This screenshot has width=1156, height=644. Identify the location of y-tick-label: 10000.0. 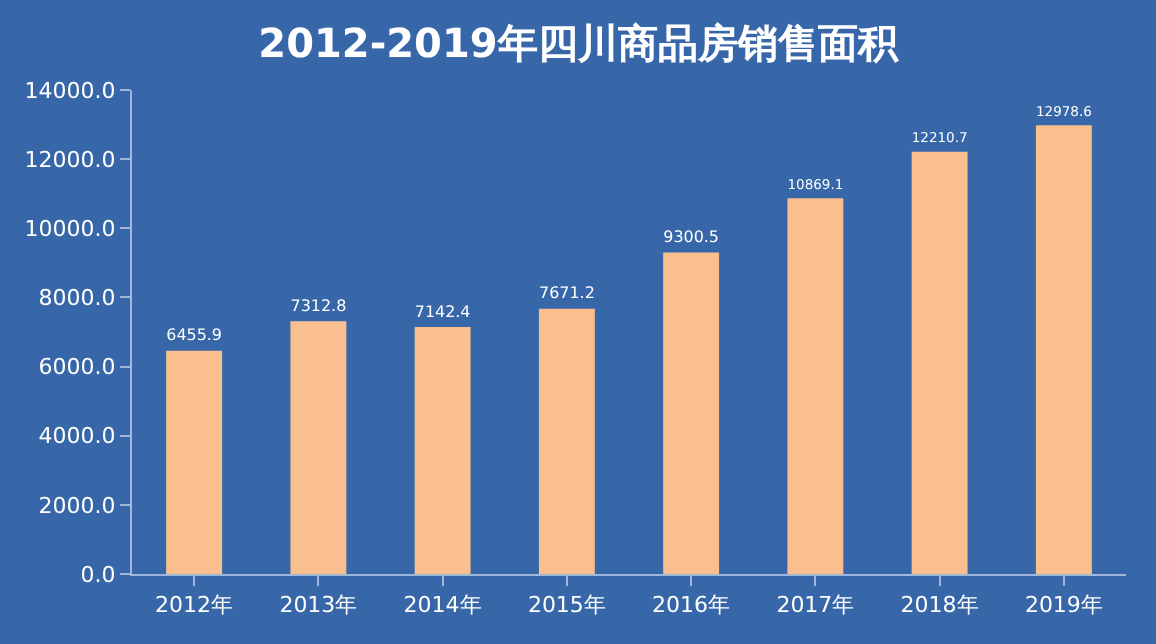
(70, 228).